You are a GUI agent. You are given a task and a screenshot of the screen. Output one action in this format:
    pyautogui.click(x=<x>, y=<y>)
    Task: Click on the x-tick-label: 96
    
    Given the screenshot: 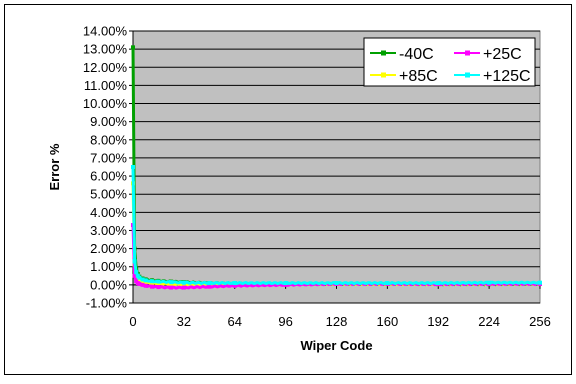 What is the action you would take?
    pyautogui.click(x=285, y=321)
    